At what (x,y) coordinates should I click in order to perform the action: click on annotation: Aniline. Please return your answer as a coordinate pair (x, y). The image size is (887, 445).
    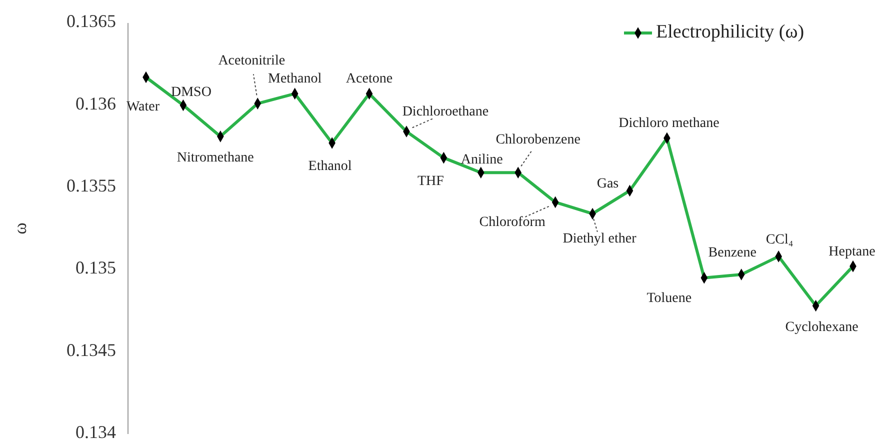
    Looking at the image, I should click on (481, 160).